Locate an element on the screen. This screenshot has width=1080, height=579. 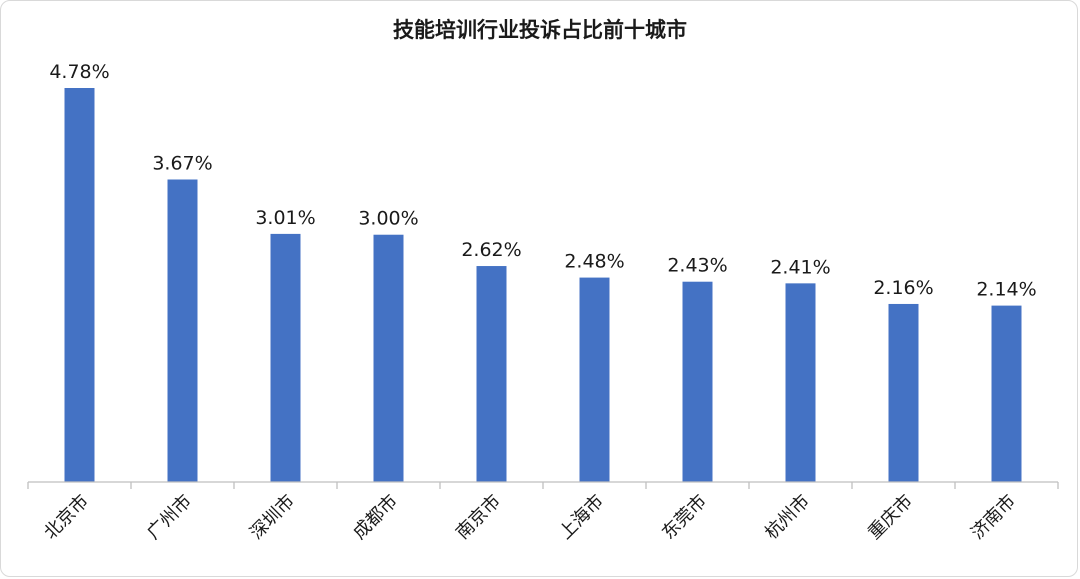
bar-value-label: 3.67% is located at coordinates (182, 163).